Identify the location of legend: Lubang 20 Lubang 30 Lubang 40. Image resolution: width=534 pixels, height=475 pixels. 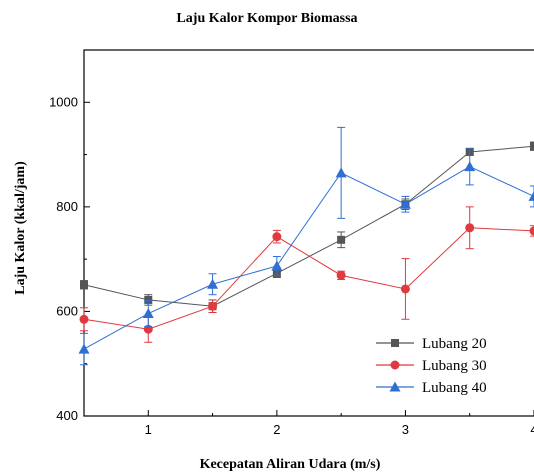
(431, 366).